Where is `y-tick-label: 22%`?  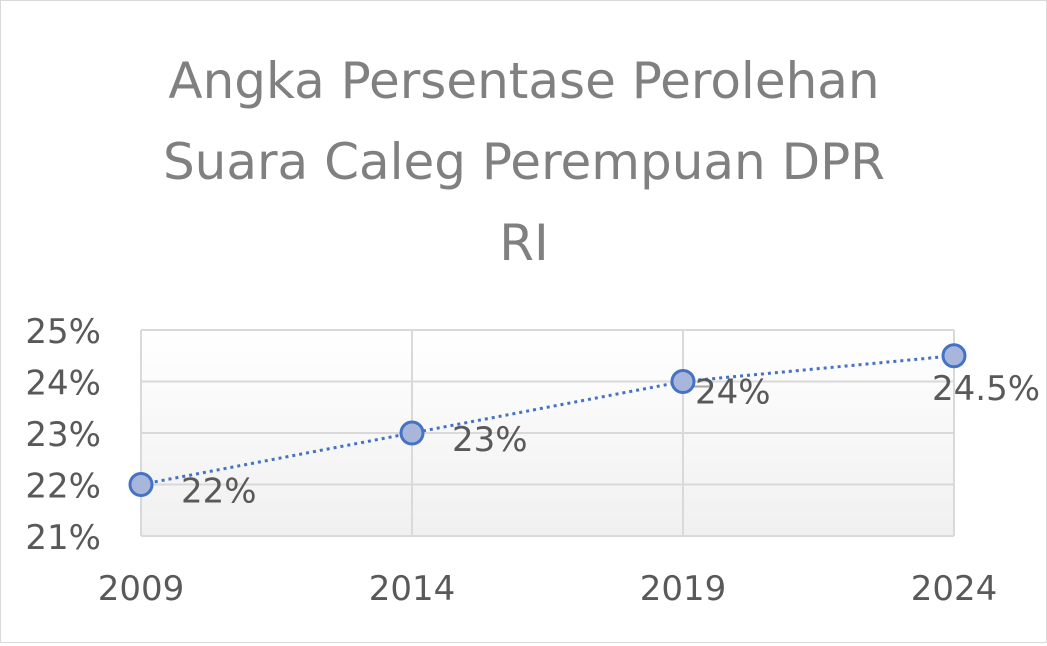 y-tick-label: 22% is located at coordinates (63, 487).